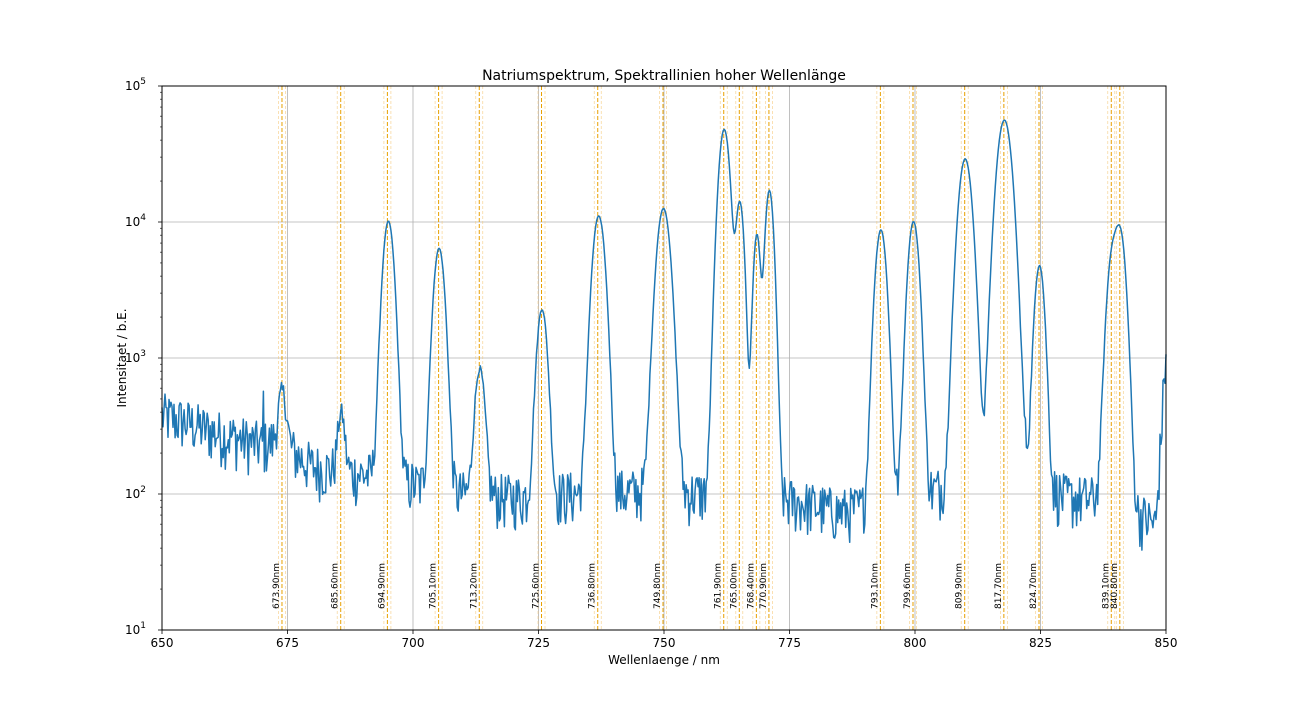 The image size is (1296, 720). Describe the element at coordinates (143, 490) in the screenshot. I see `y-tick-exponent: 2` at that location.